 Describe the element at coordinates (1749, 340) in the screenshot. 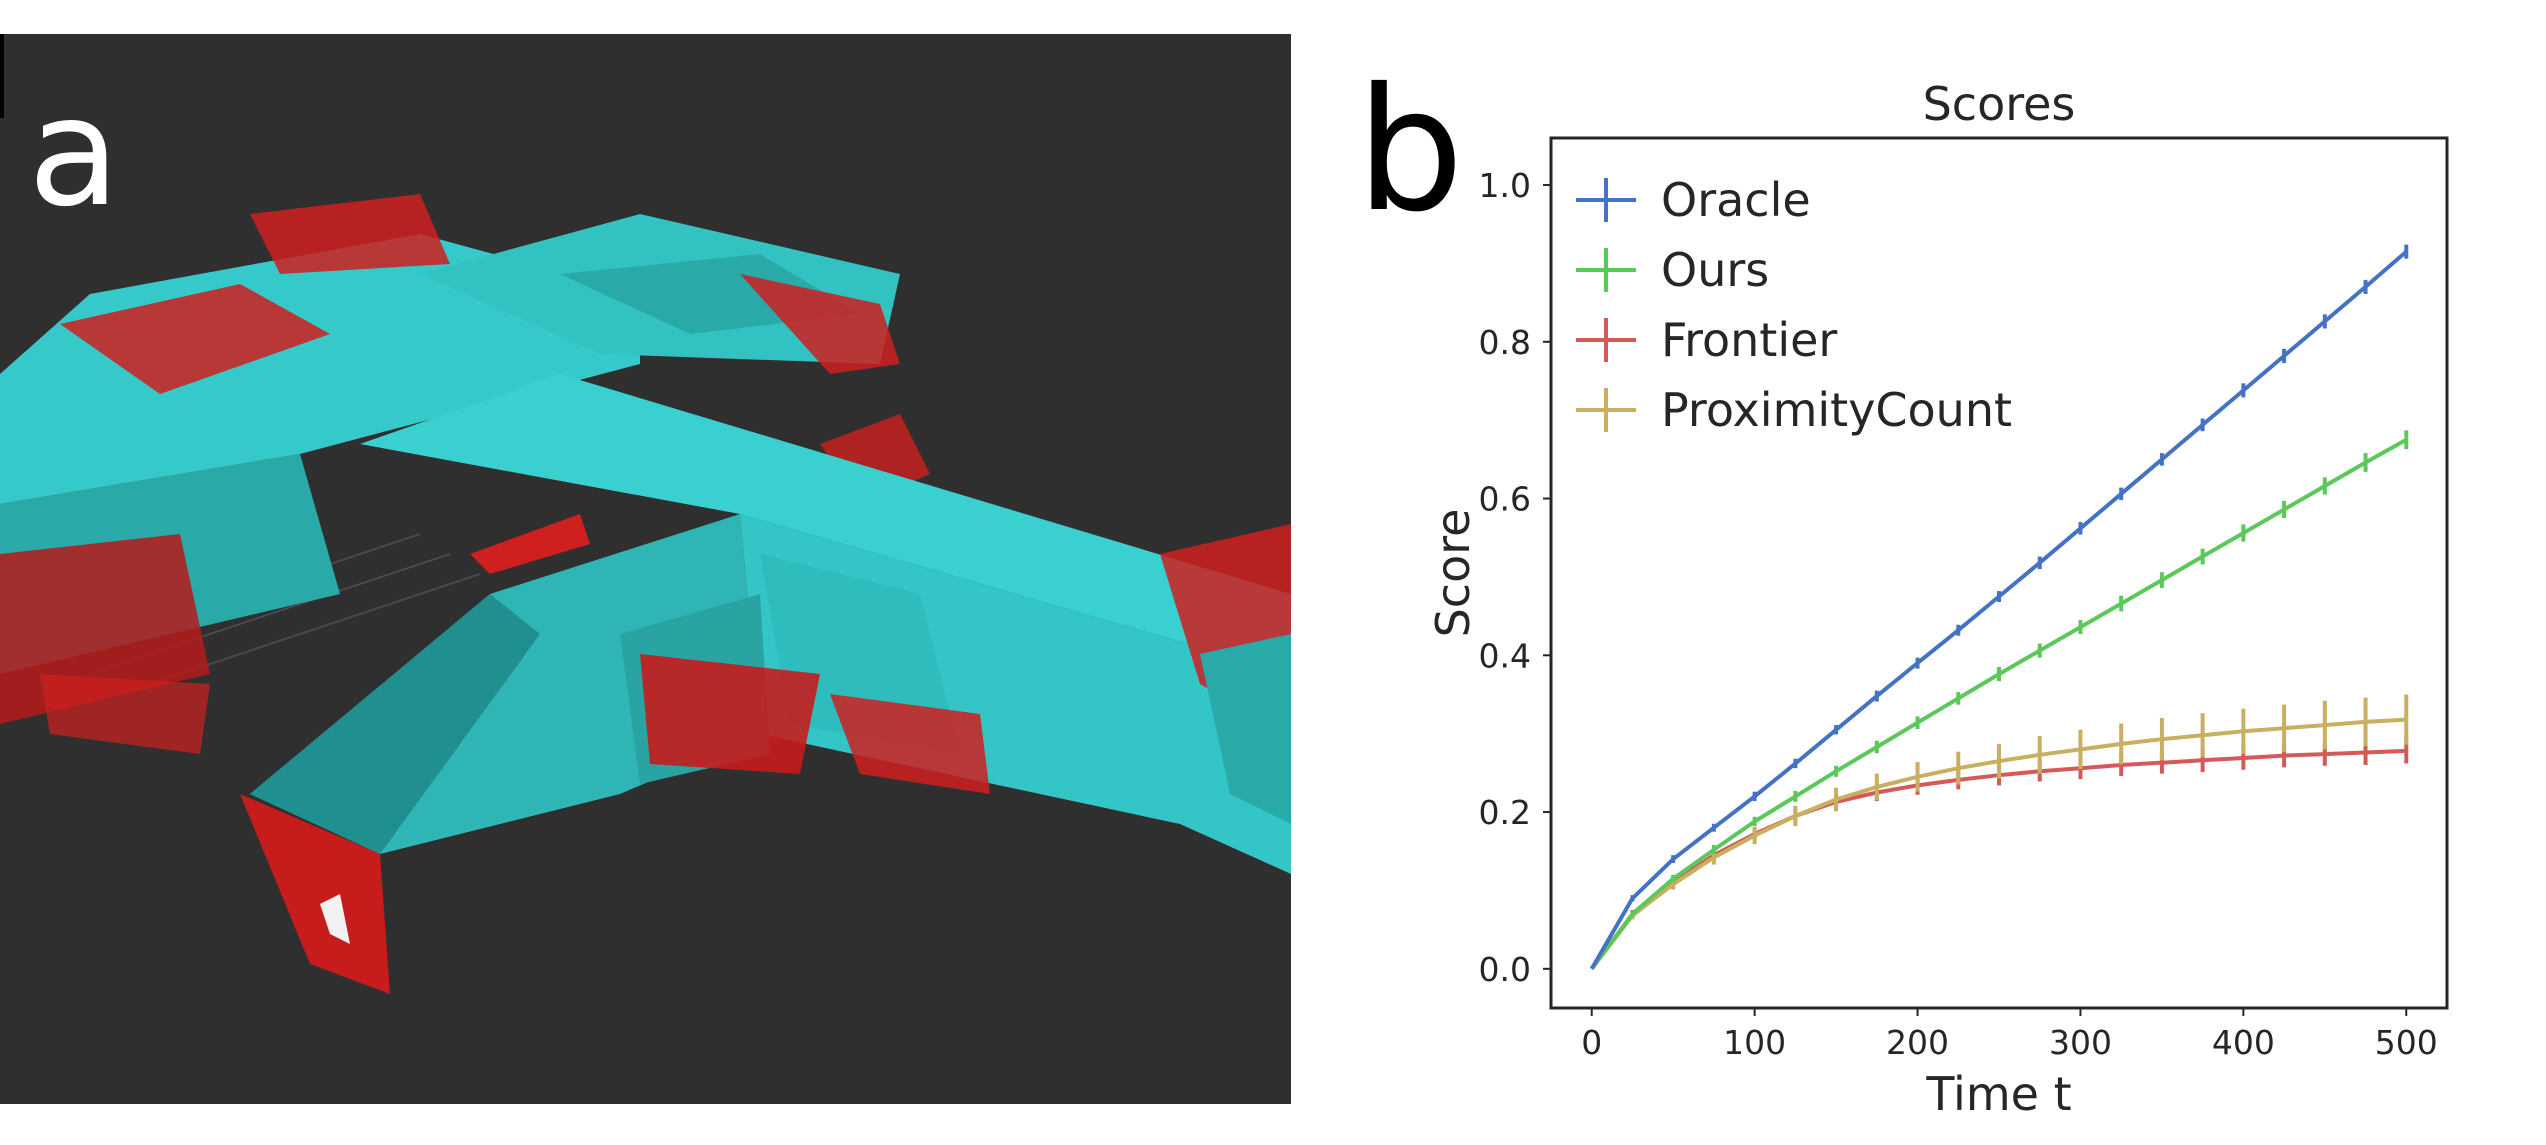

I see `legend-label: Frontier` at that location.